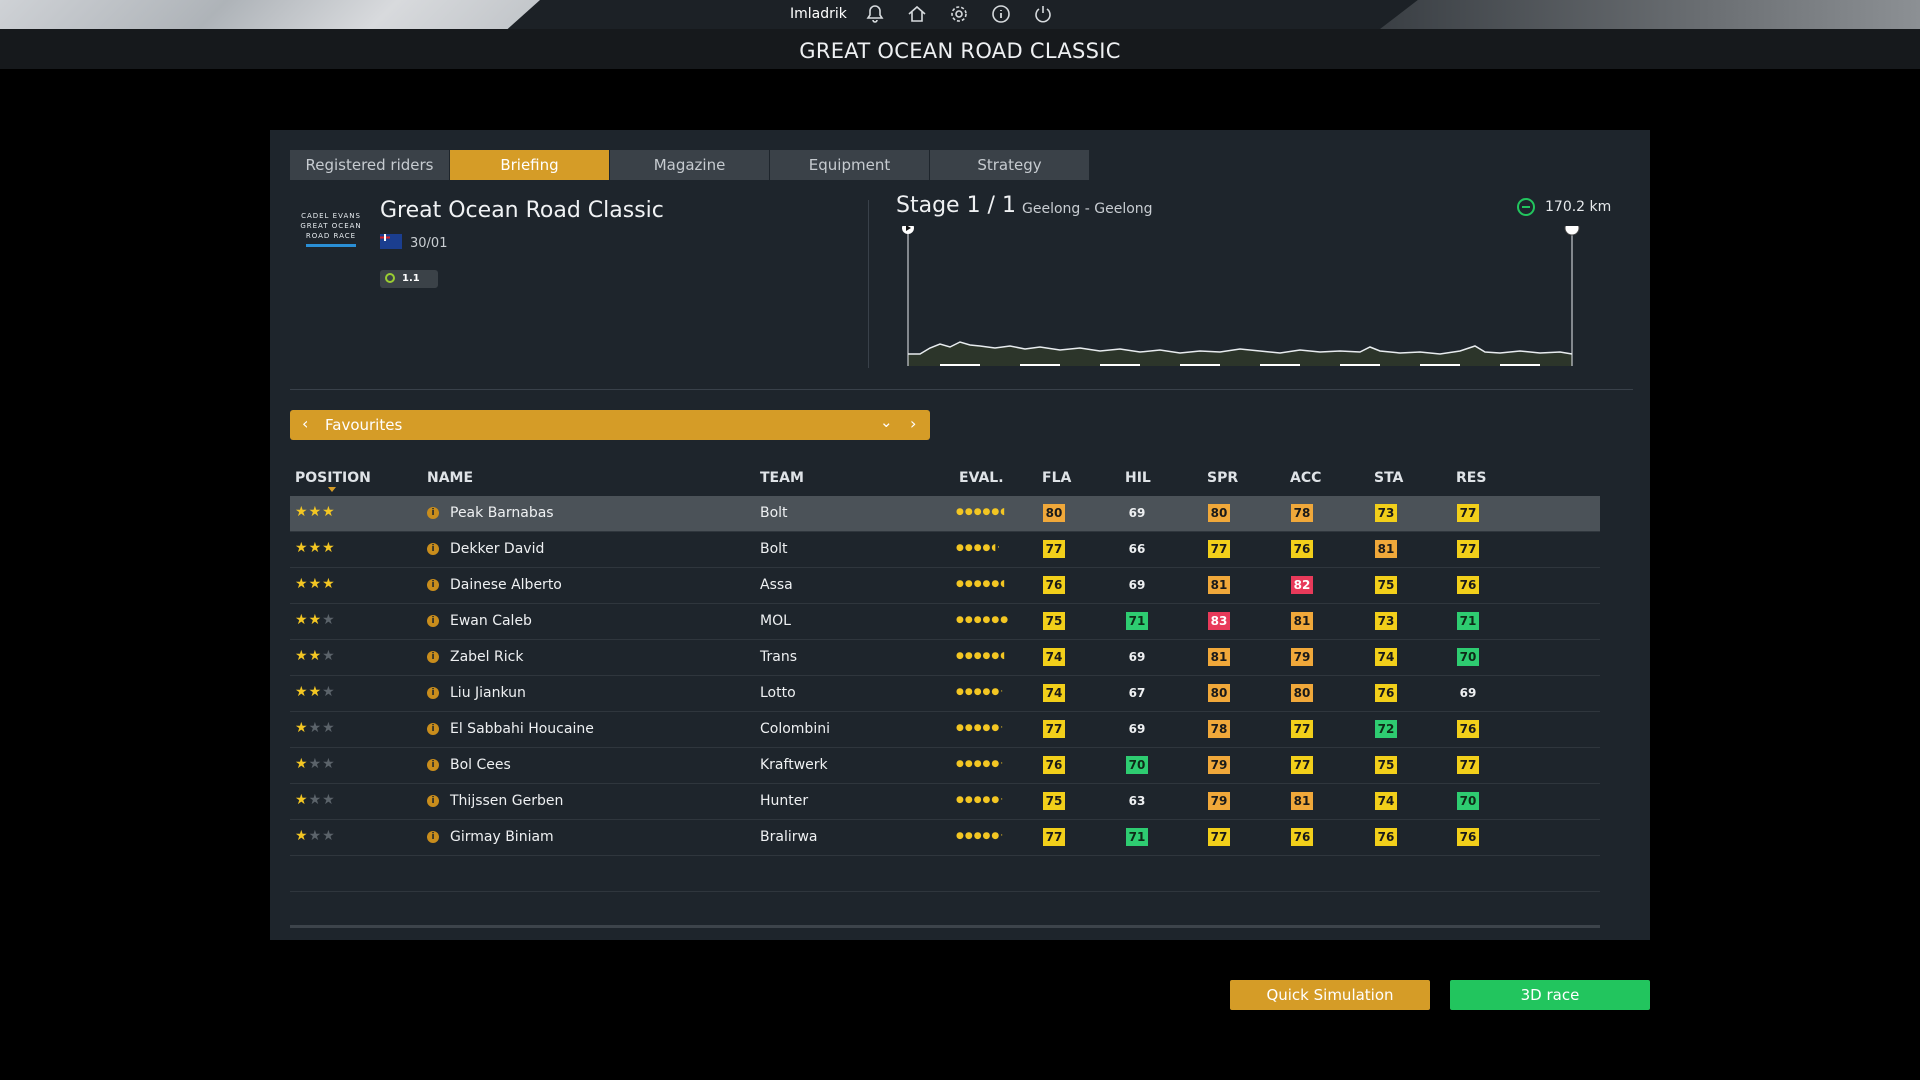  Describe the element at coordinates (956, 205) in the screenshot. I see `stage-title: Stage 1 / 1` at that location.